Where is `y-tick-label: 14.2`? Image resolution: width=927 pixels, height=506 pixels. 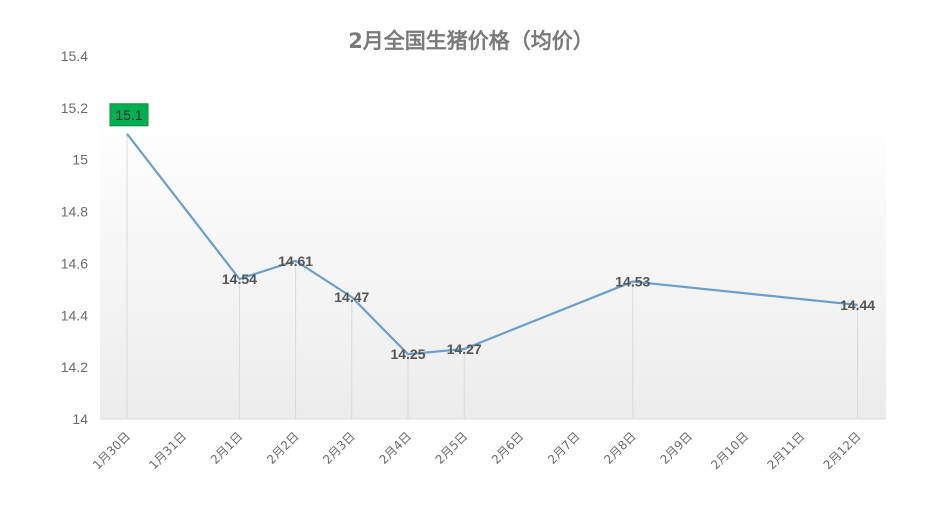 y-tick-label: 14.2 is located at coordinates (74, 367).